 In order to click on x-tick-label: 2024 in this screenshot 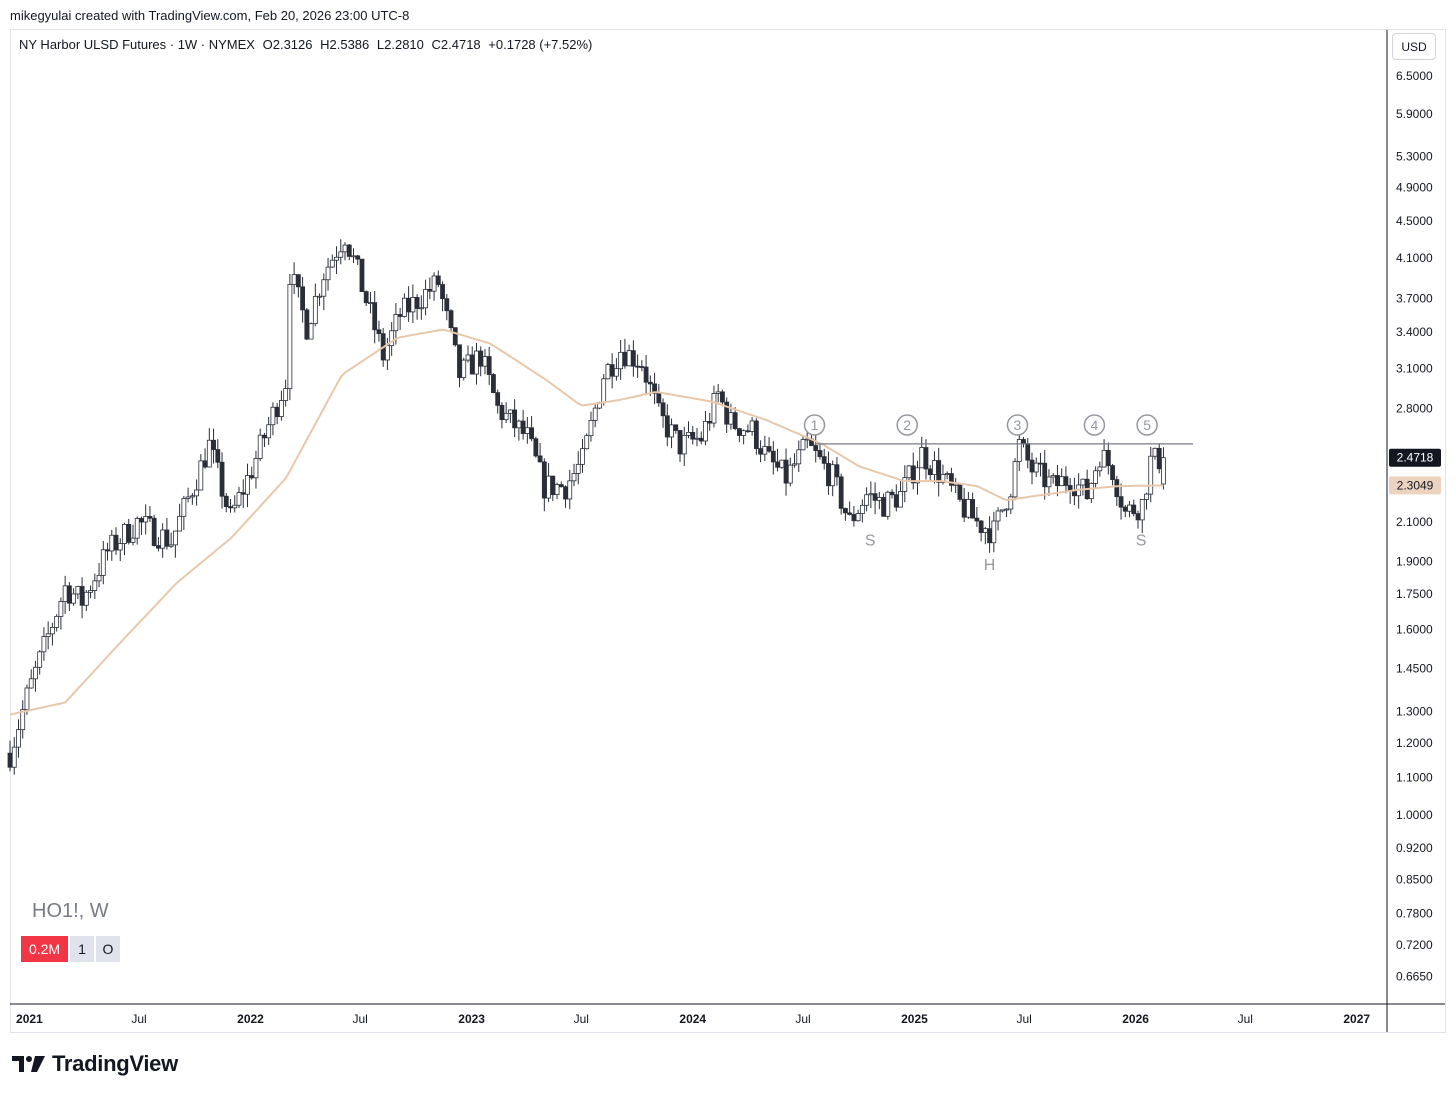, I will do `click(692, 1019)`.